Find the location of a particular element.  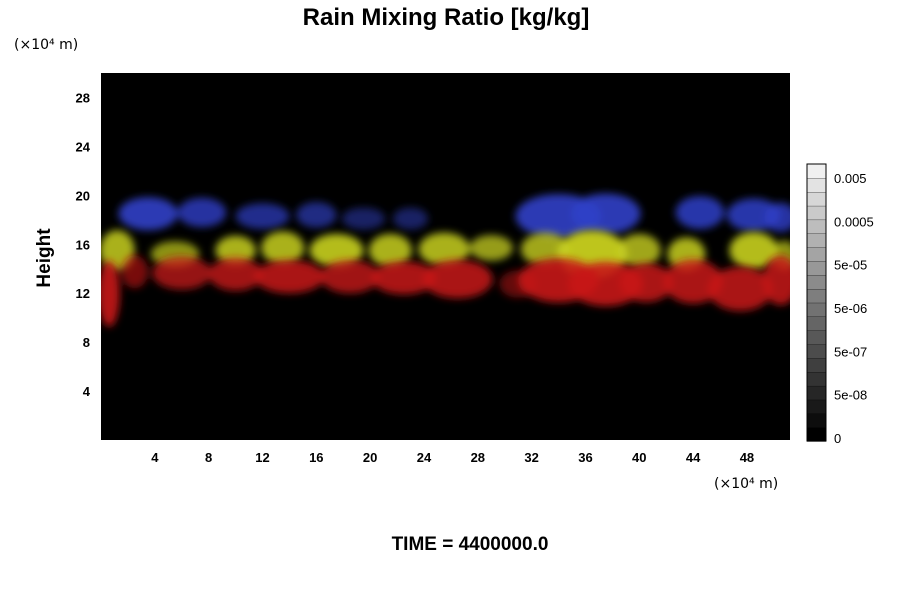

rain-layer-lower is located at coordinates (445, 291).